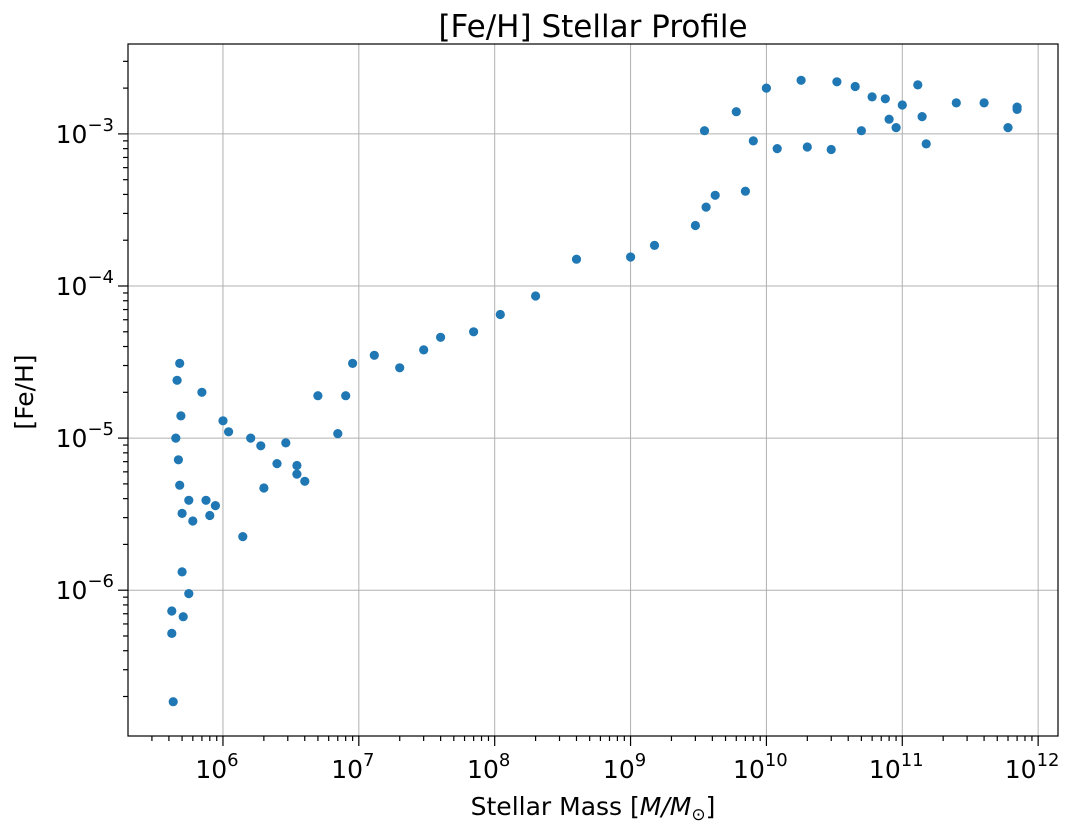  Describe the element at coordinates (85, 284) in the screenshot. I see `y-tick-label: 10⁻⁴` at that location.